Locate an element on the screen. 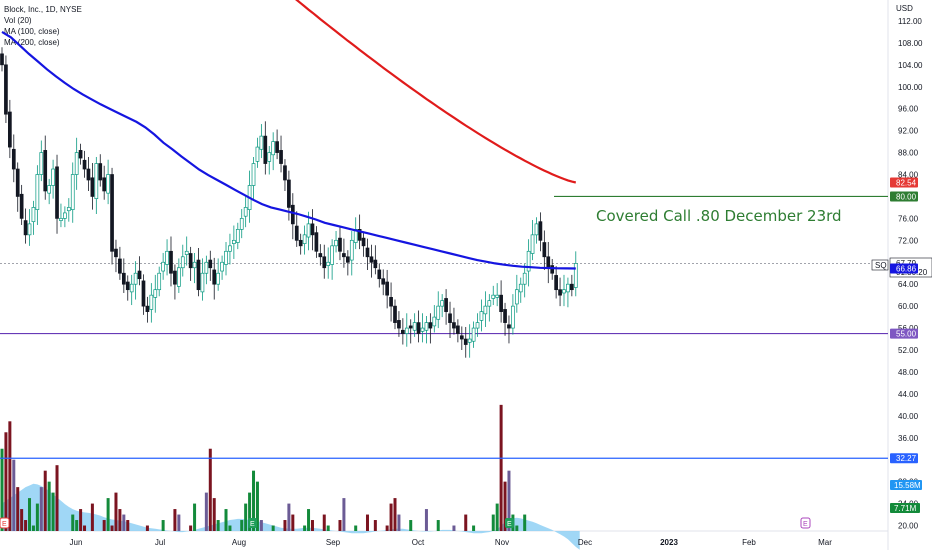  time-tick: Mar is located at coordinates (825, 542).